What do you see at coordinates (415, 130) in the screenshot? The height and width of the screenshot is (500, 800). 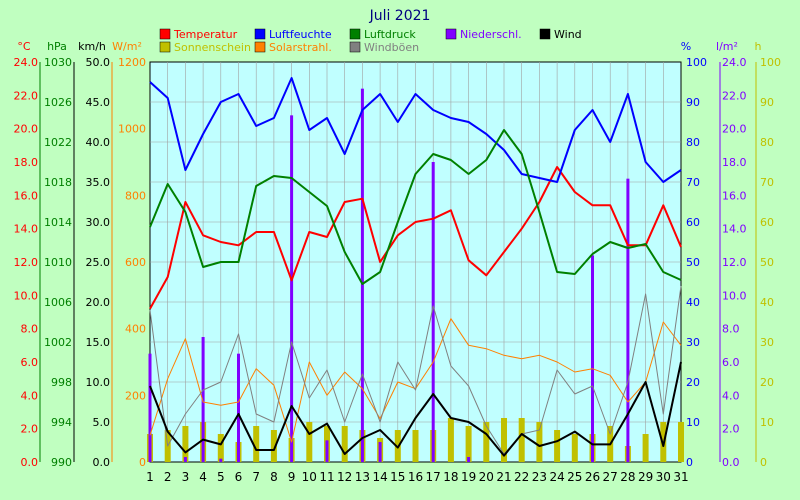 I see `humidity-line` at bounding box center [415, 130].